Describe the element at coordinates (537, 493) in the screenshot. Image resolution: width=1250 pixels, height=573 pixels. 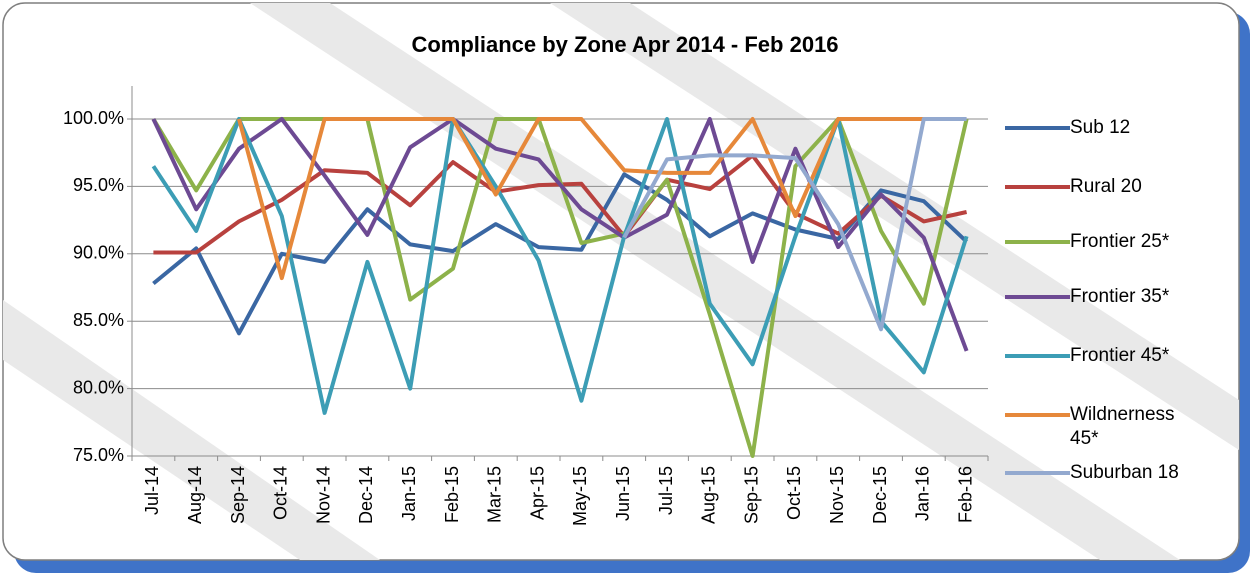
I see `x-tick-label: Apr-15` at that location.